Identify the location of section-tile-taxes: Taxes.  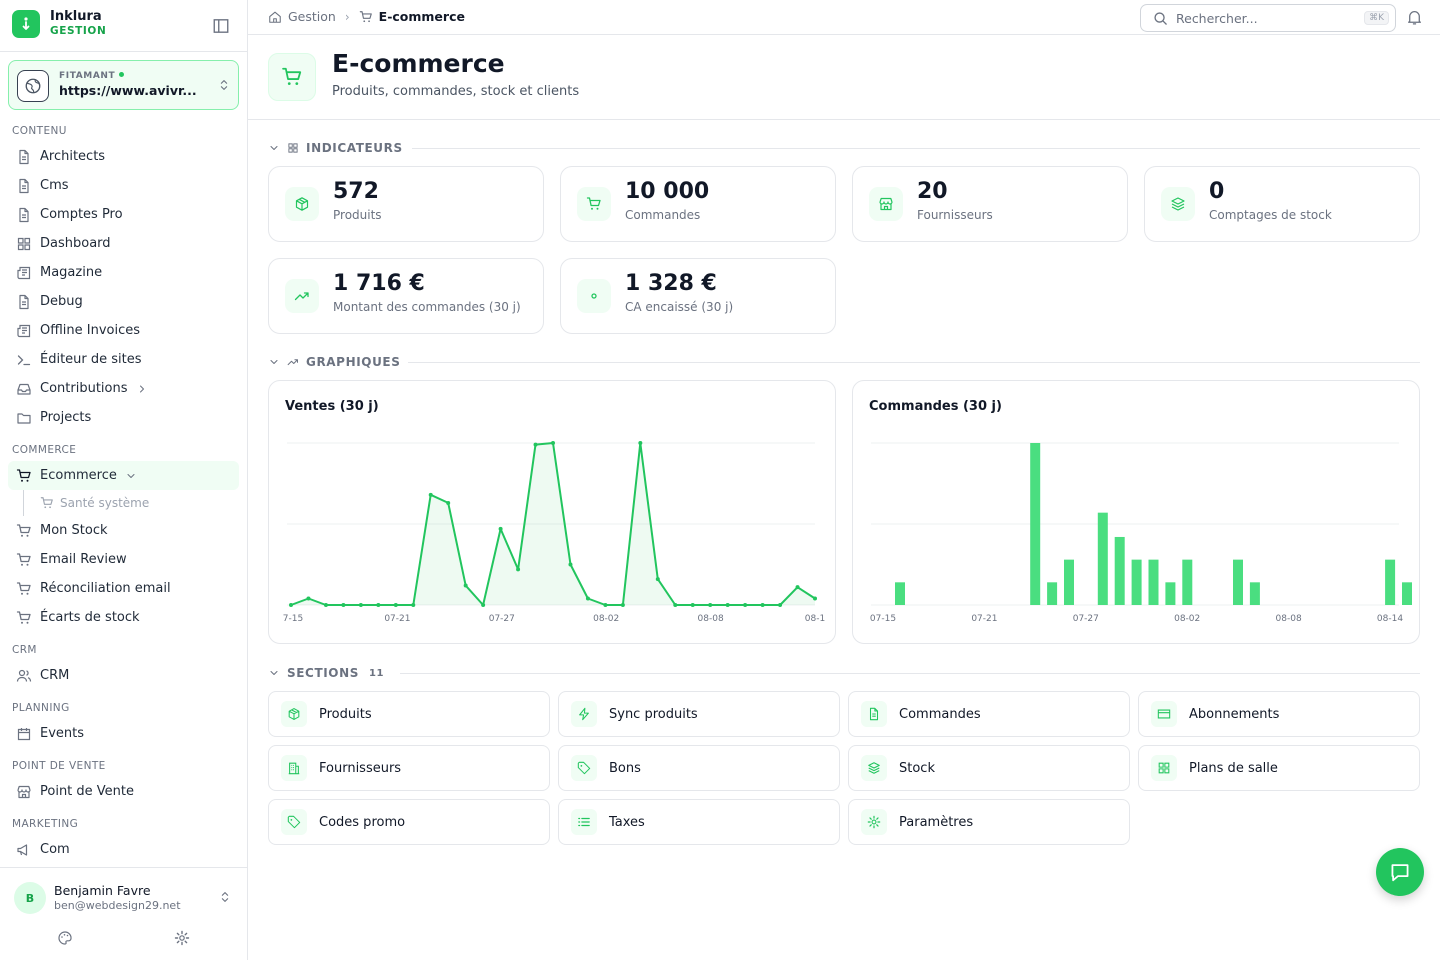
(699, 822).